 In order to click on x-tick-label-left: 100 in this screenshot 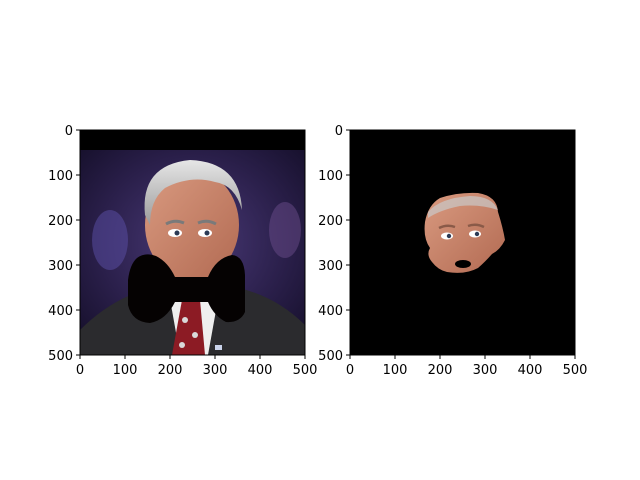, I will do `click(125, 370)`.